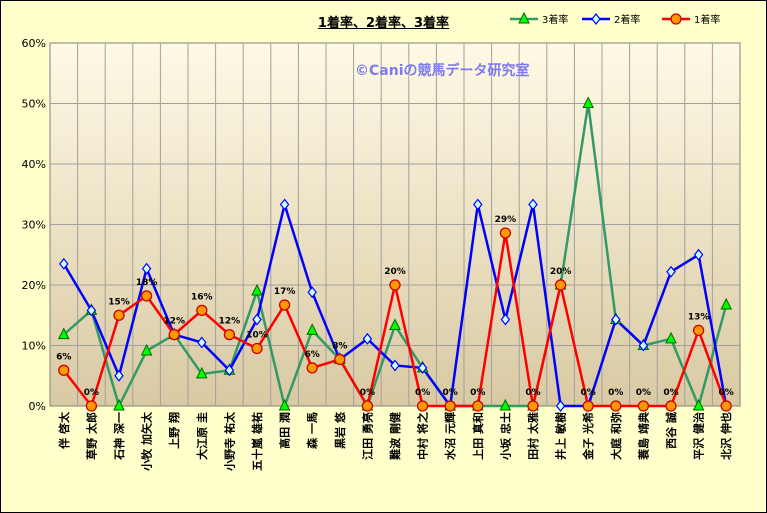 The height and width of the screenshot is (513, 767). I want to click on data-label: 17%, so click(285, 292).